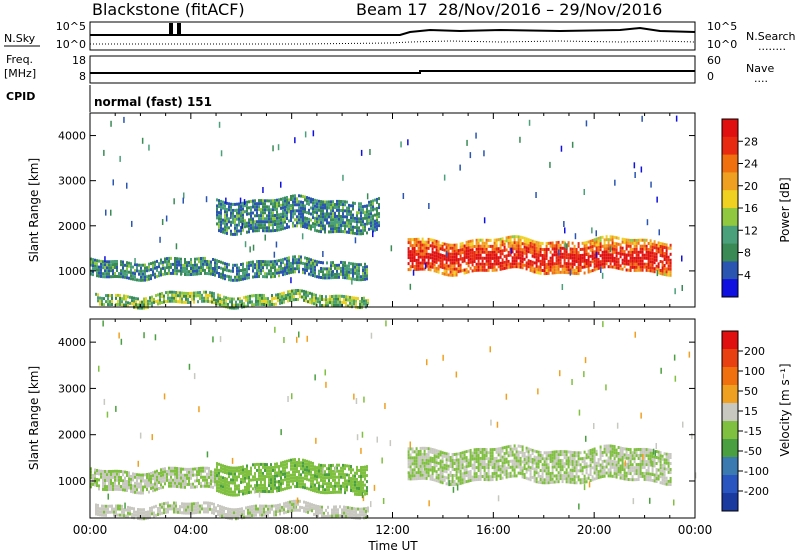 The width and height of the screenshot is (800, 554). I want to click on cpid-value: normal (fast) 151, so click(153, 102).